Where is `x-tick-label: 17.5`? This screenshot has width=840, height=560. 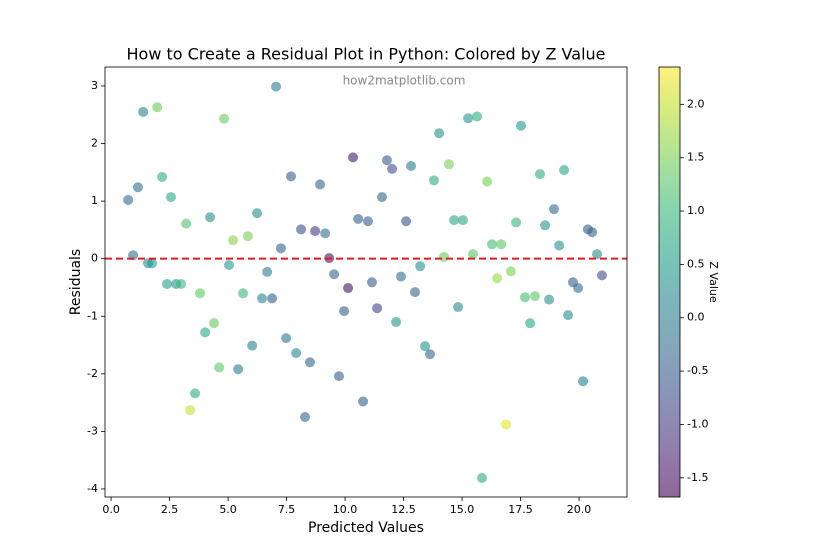
x-tick-label: 17.5 is located at coordinates (520, 509).